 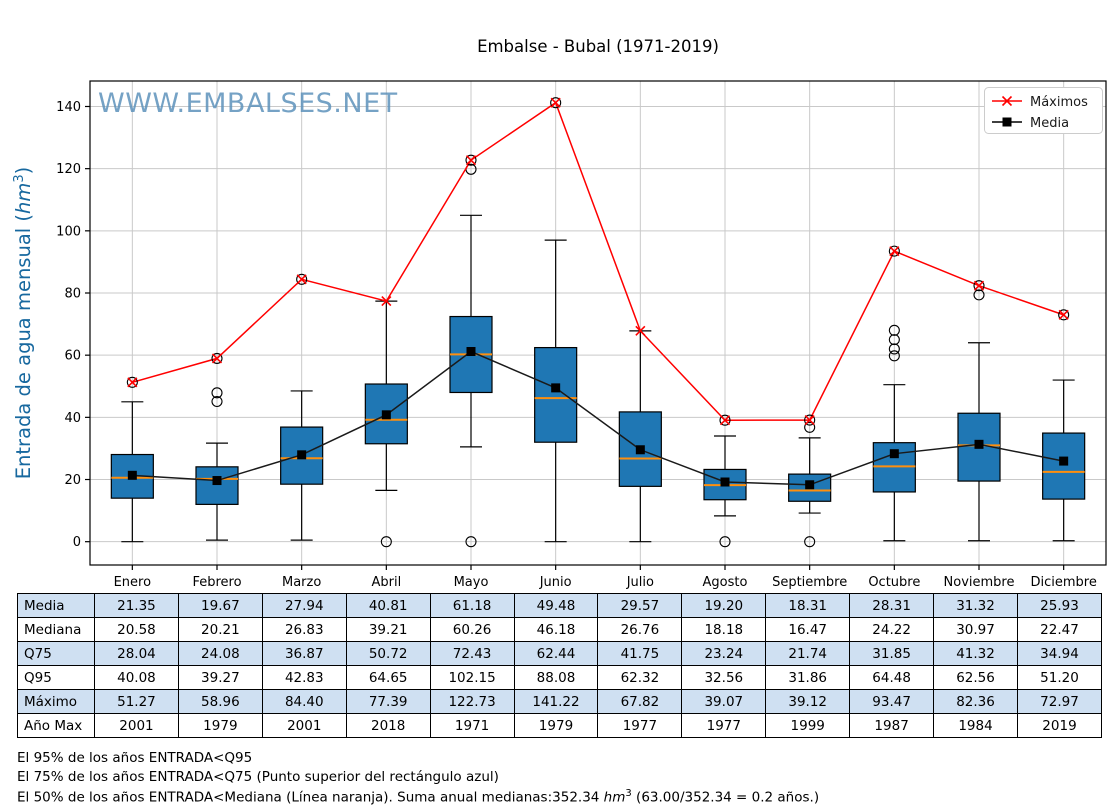 What do you see at coordinates (1059, 677) in the screenshot?
I see `table-cell: 51.20` at bounding box center [1059, 677].